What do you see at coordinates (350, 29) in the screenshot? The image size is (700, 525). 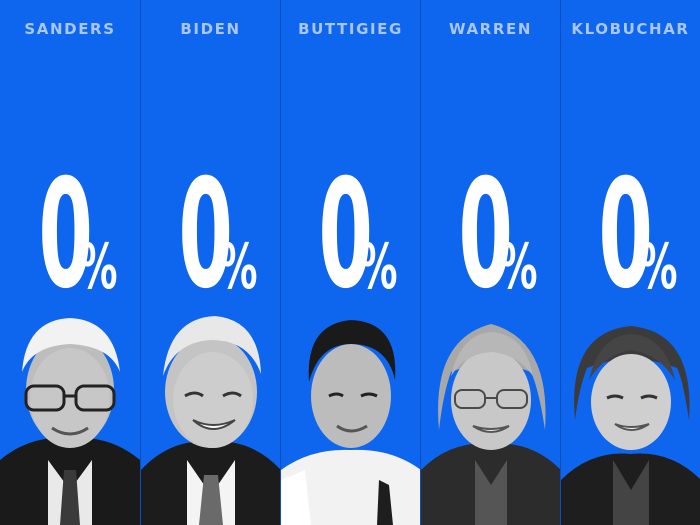 I see `candidate-name: BUTTIGIEG` at bounding box center [350, 29].